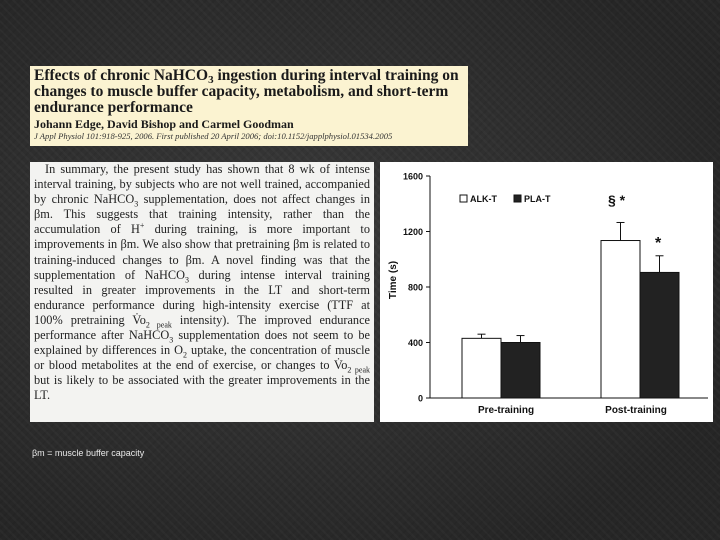 Image resolution: width=720 pixels, height=540 pixels. What do you see at coordinates (483, 199) in the screenshot?
I see `legend-label-alk: ALK-T` at bounding box center [483, 199].